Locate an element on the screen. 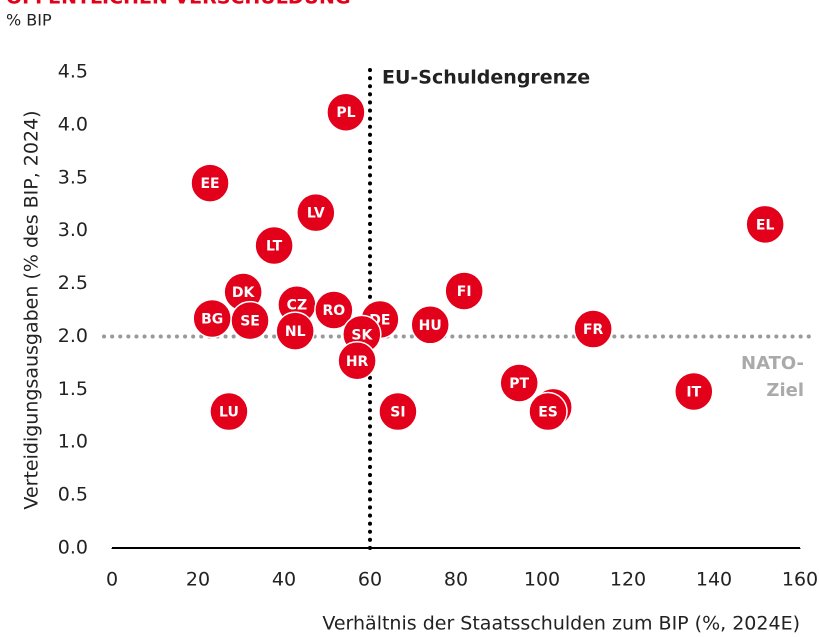 Image resolution: width=819 pixels, height=637 pixels. point-label: SI is located at coordinates (397, 413).